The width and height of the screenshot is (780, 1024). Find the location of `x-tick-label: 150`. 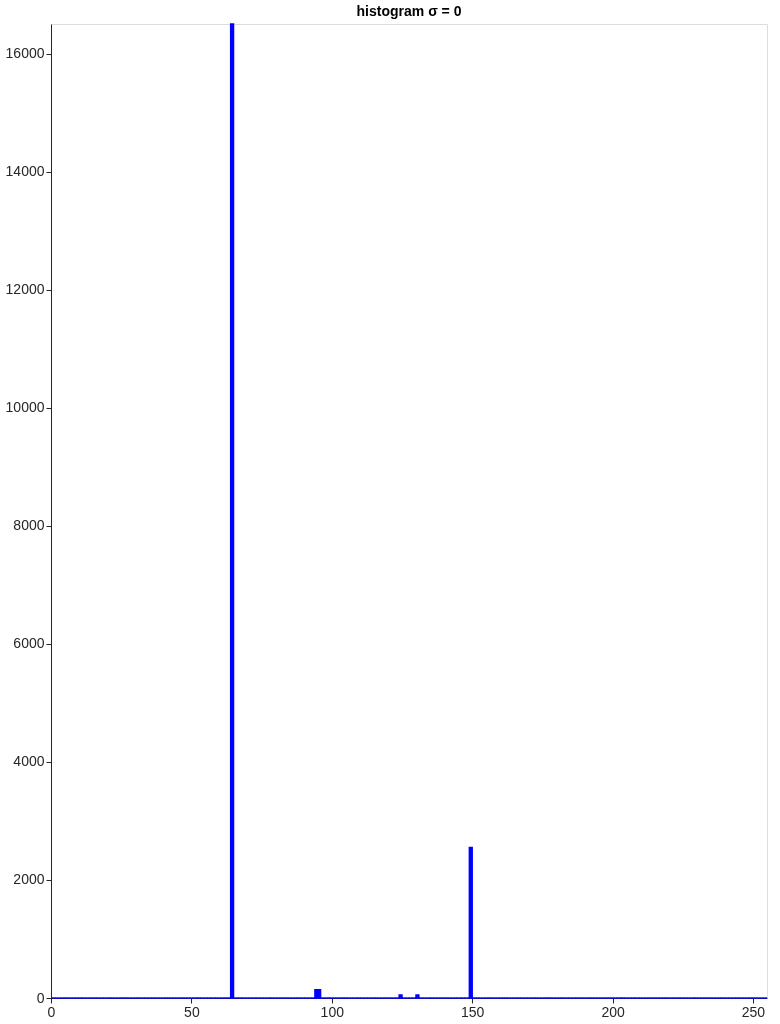

x-tick-label: 150 is located at coordinates (473, 1011).